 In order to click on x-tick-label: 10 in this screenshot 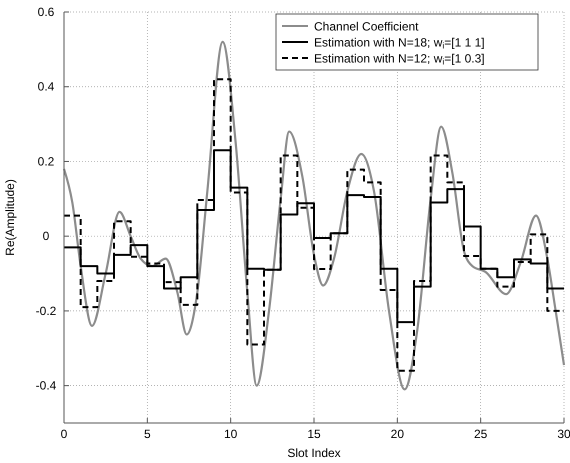, I will do `click(231, 434)`.